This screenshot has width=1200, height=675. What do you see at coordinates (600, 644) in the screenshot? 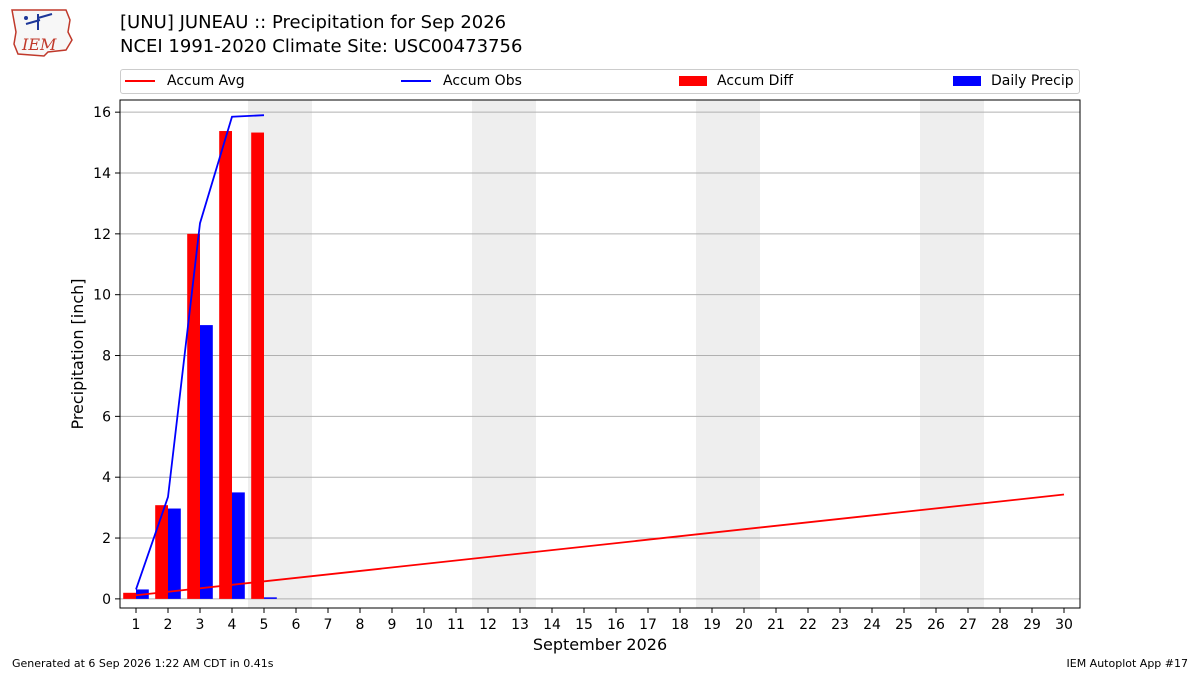
I see `x-axis-label: September 2026` at bounding box center [600, 644].